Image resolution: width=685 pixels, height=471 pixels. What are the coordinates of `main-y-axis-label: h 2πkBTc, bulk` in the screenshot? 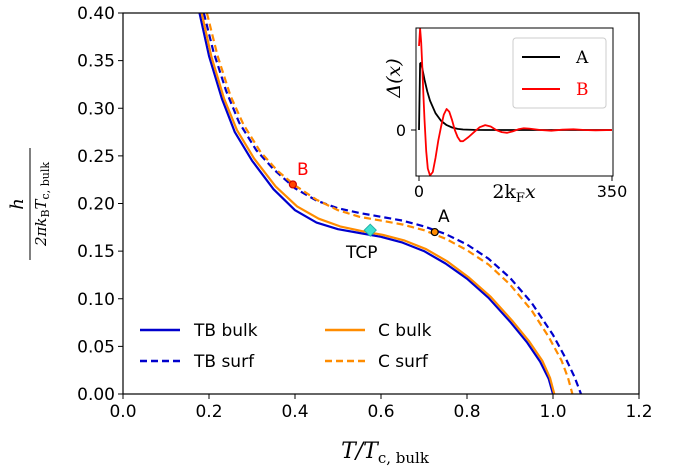 It's located at (29, 204).